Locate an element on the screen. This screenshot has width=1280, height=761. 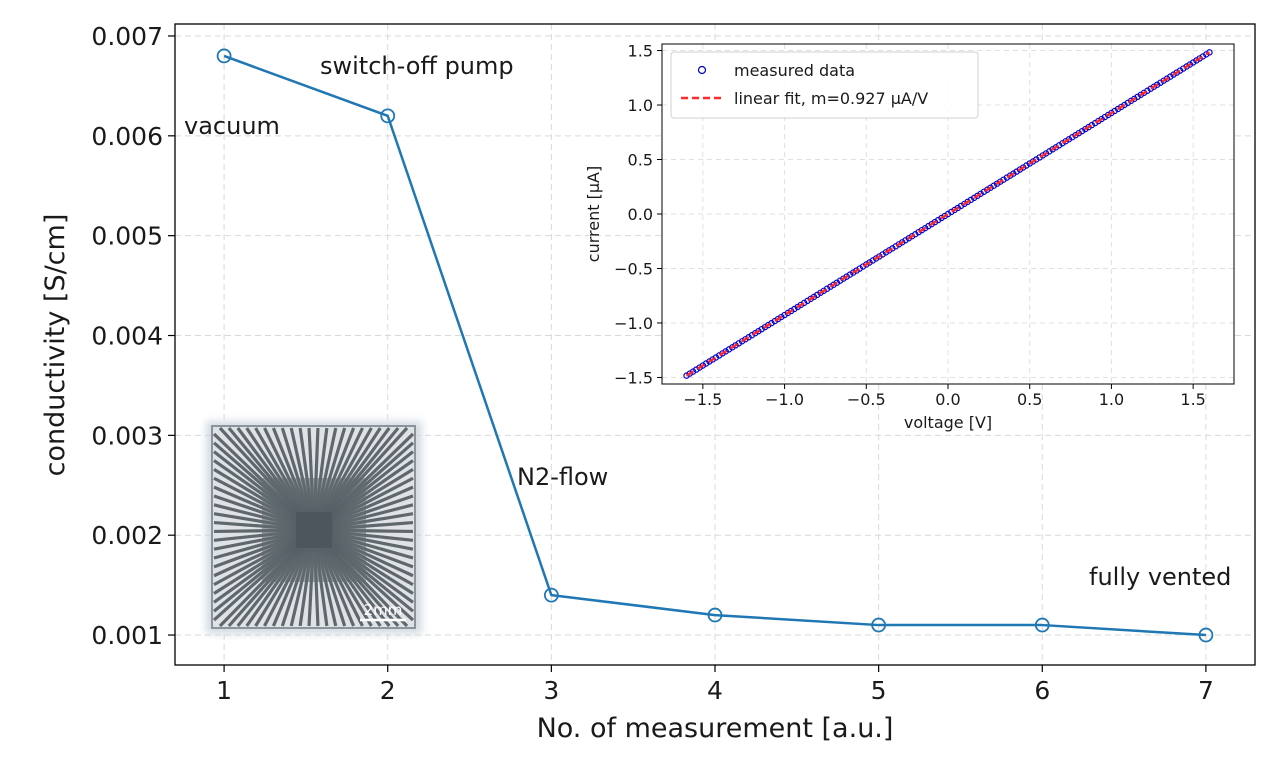
main-x-tick-label: 4 is located at coordinates (715, 690).